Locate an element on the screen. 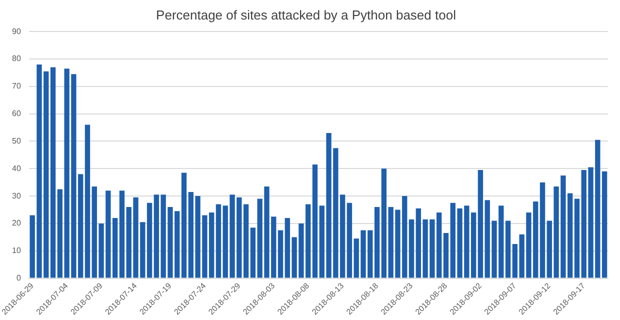 The height and width of the screenshot is (320, 620). y-tick-label: 30 is located at coordinates (17, 195).